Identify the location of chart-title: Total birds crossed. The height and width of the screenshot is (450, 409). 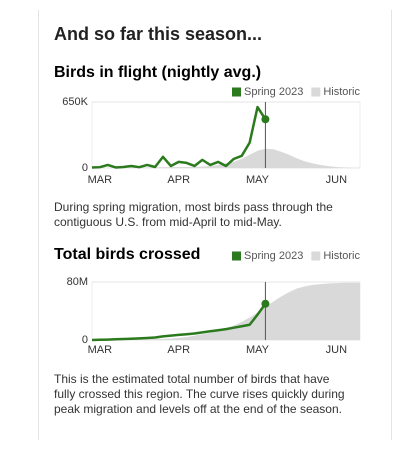
(127, 254).